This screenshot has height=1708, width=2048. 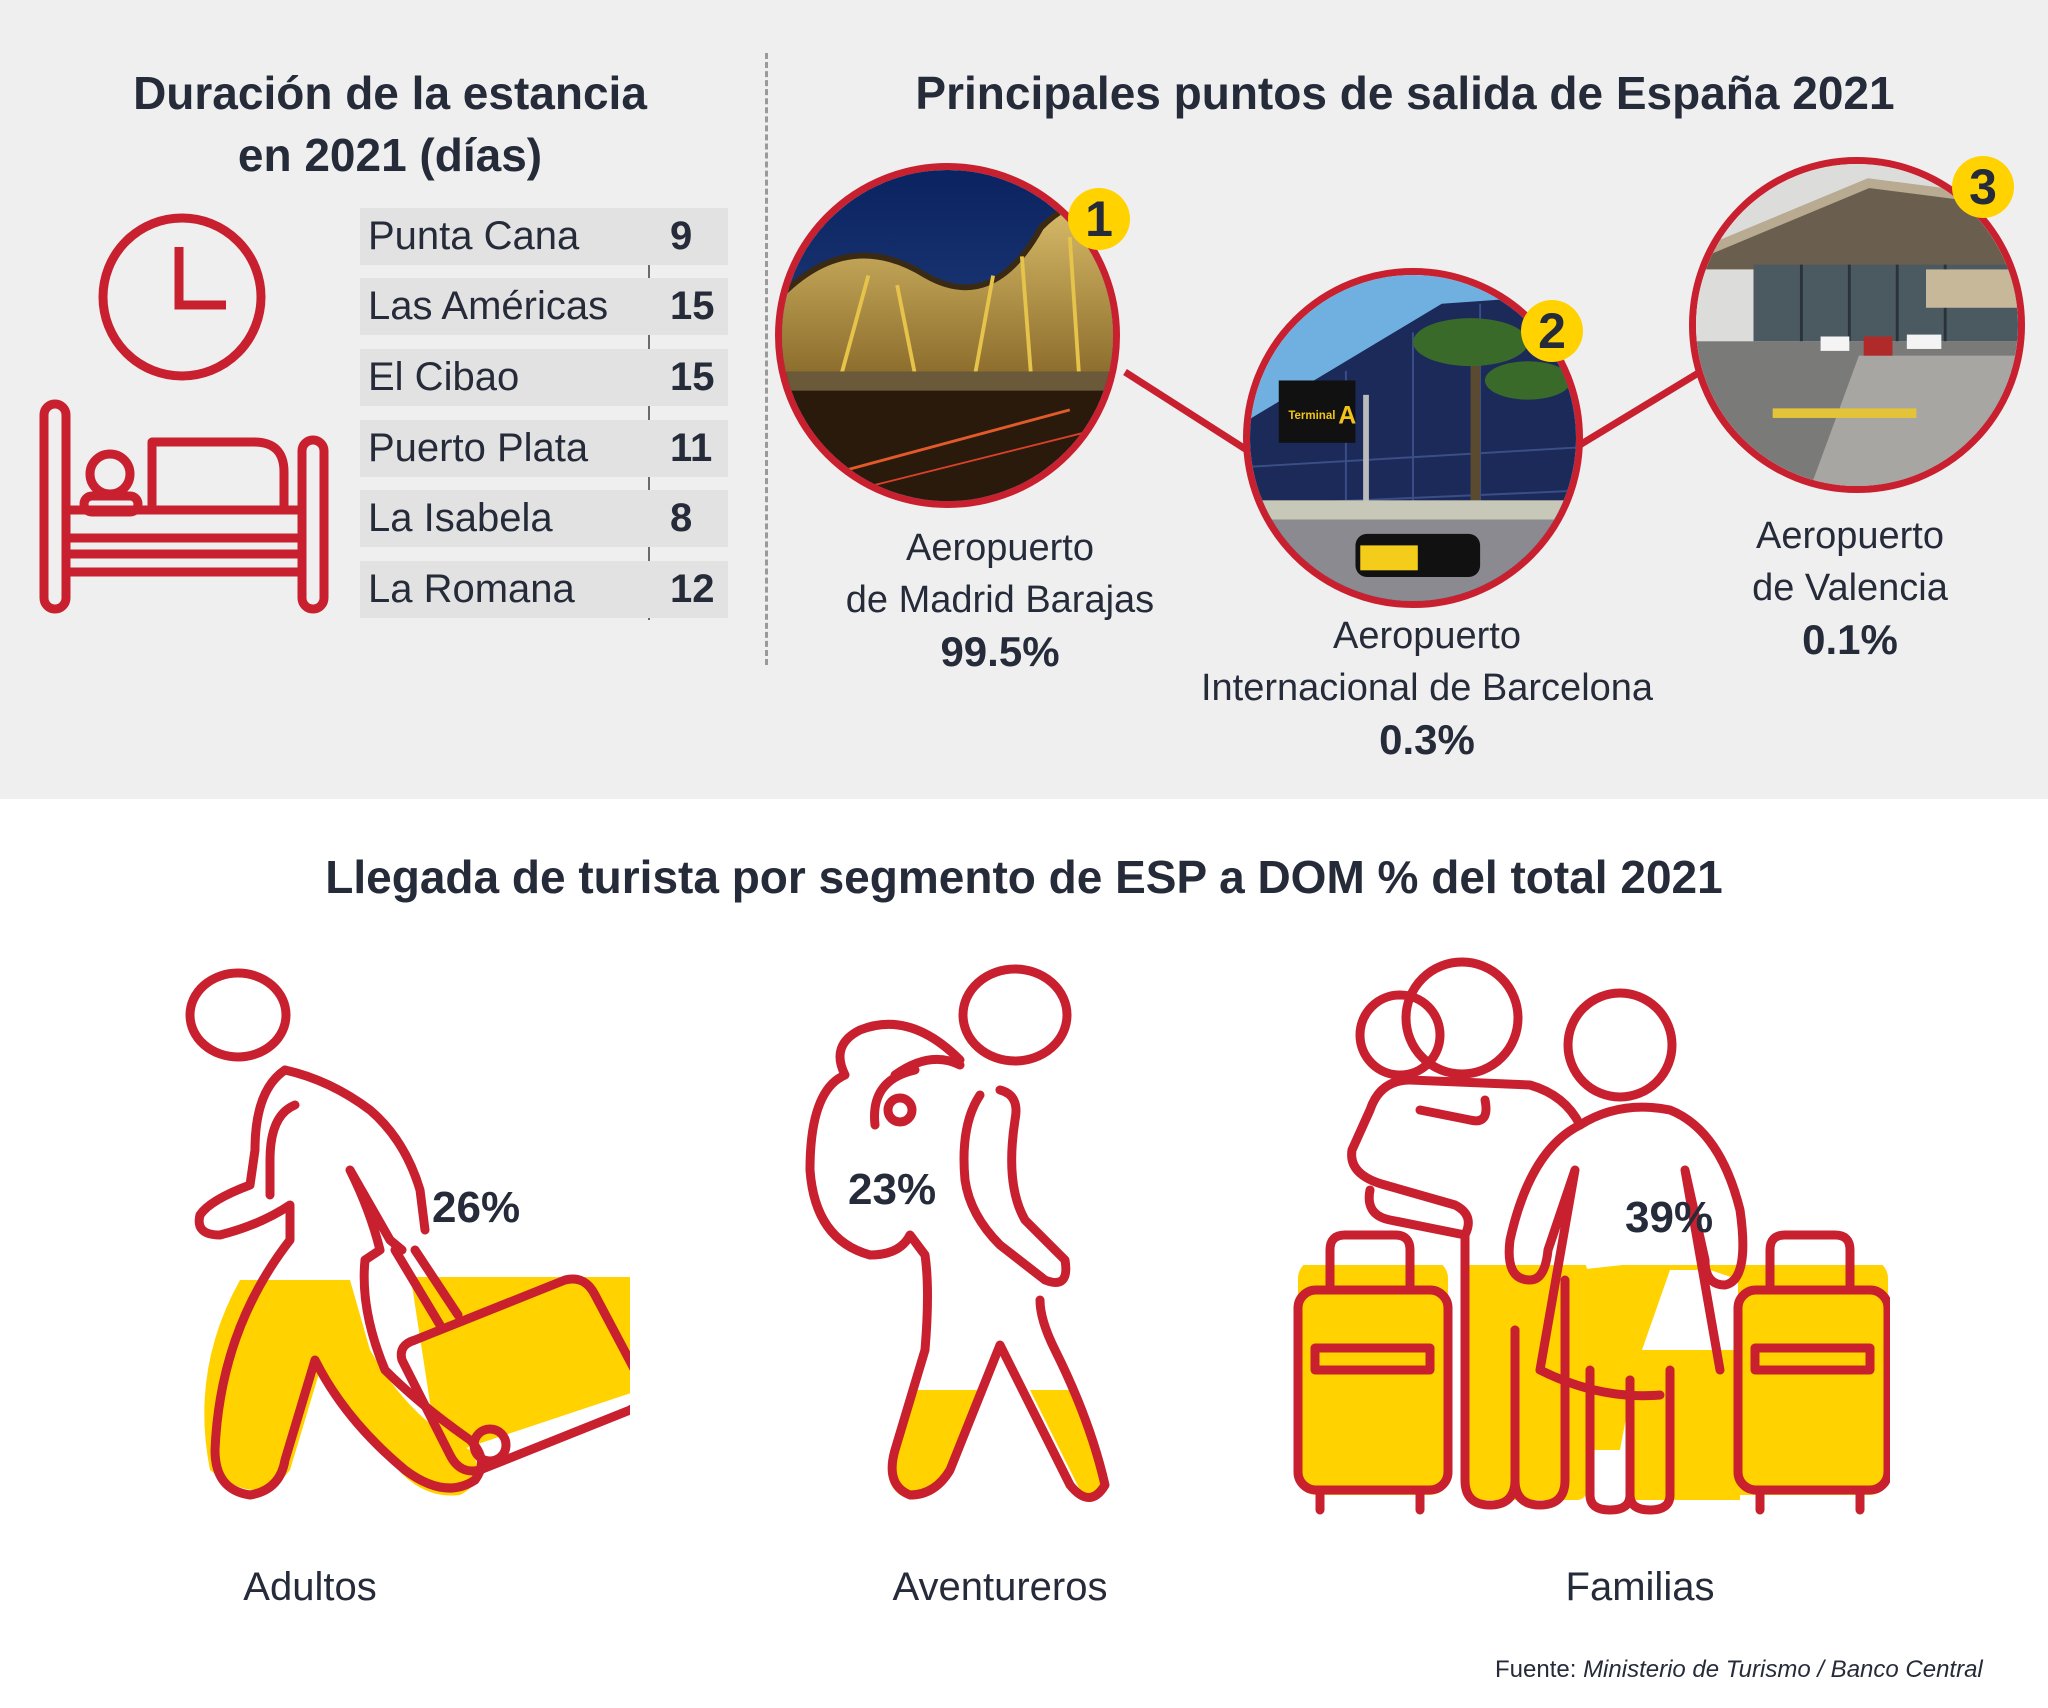 I want to click on airport-share: 99.5%, so click(x=1000, y=651).